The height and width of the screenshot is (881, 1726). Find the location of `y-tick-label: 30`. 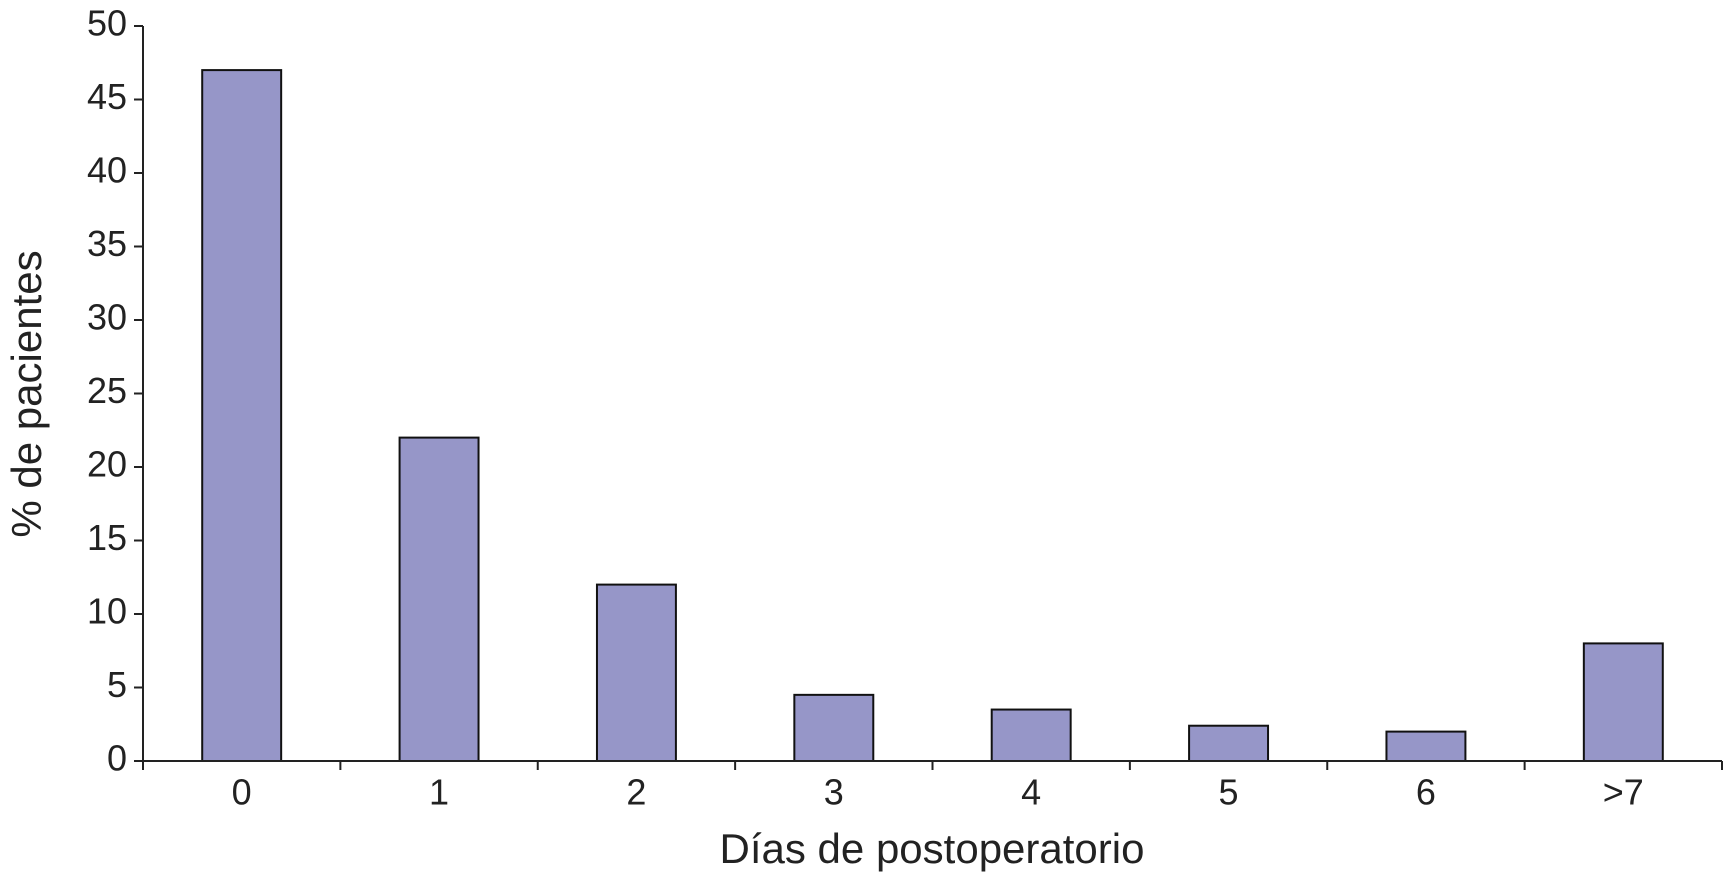

y-tick-label: 30 is located at coordinates (107, 317).